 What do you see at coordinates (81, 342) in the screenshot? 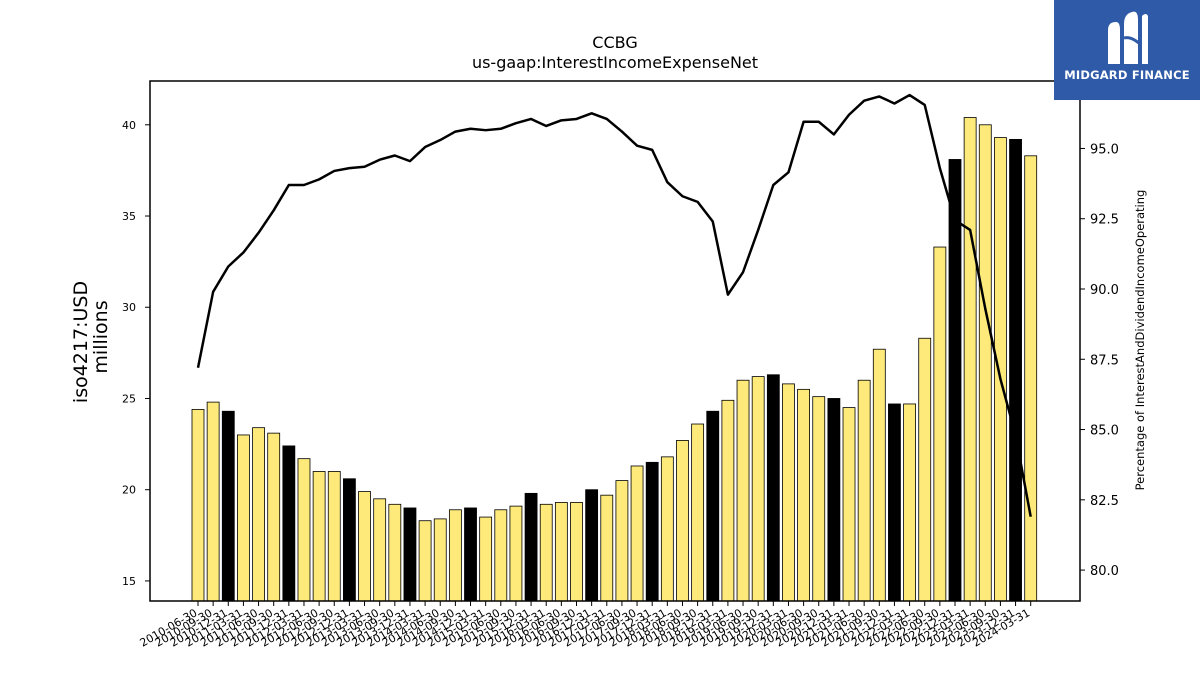
I see `y-axis-label: iso4217:USD` at bounding box center [81, 342].